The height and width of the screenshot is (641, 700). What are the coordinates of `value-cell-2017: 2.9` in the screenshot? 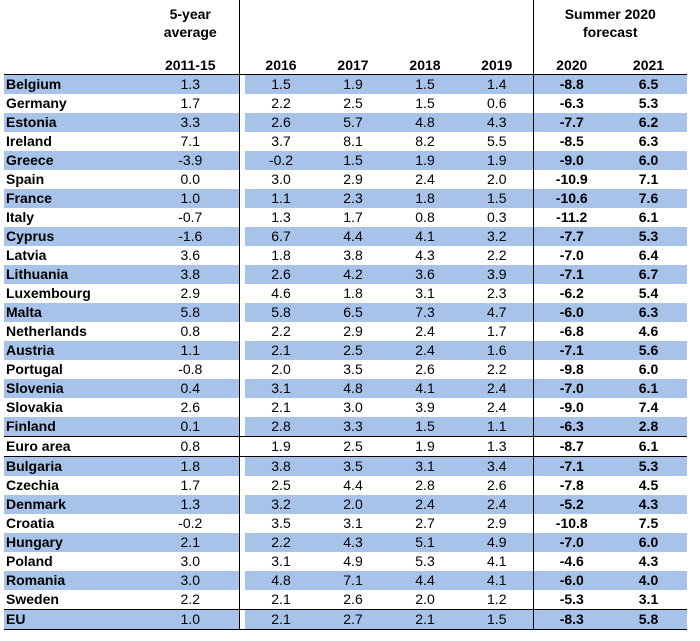 It's located at (353, 331).